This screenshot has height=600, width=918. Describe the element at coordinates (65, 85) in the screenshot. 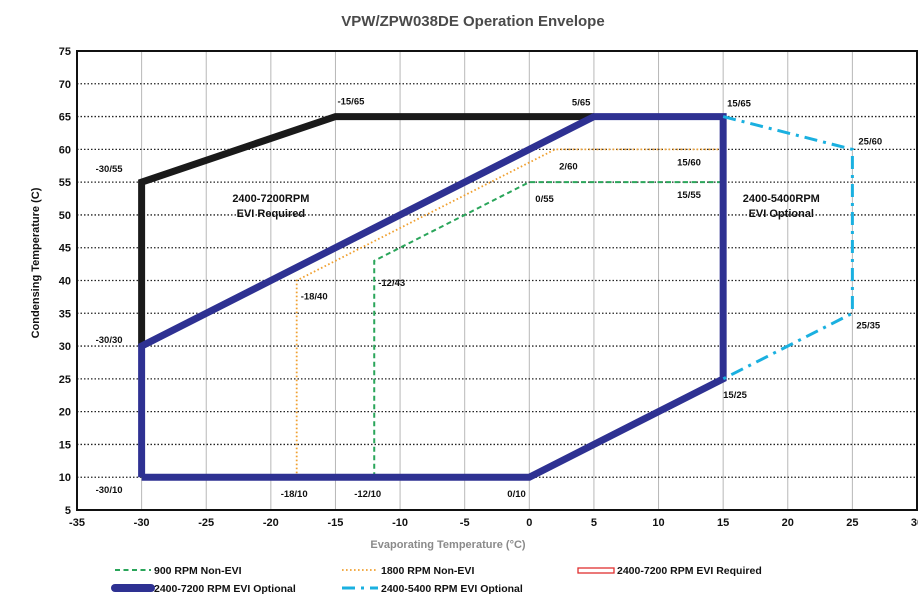

I see `y-tick-label: 70` at that location.